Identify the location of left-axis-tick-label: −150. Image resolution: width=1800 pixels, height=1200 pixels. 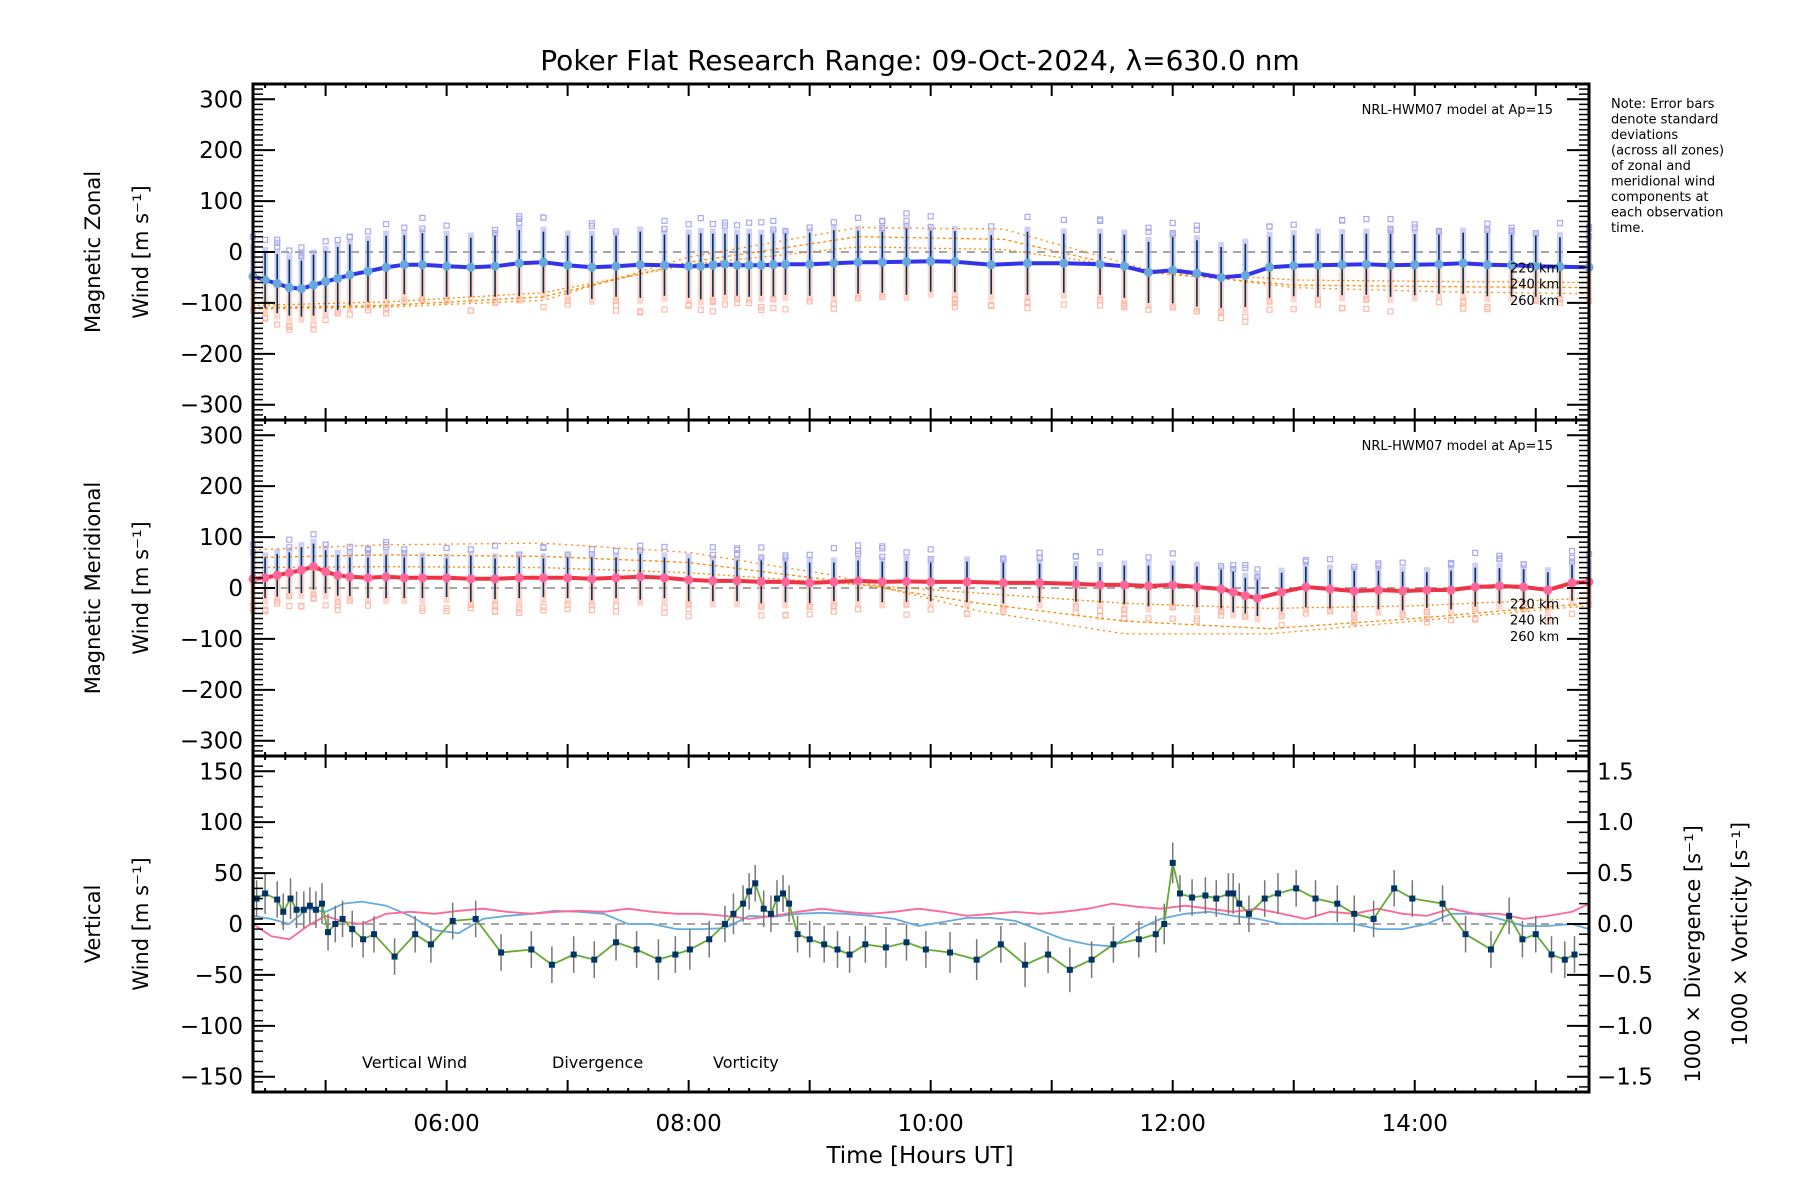
(211, 1078).